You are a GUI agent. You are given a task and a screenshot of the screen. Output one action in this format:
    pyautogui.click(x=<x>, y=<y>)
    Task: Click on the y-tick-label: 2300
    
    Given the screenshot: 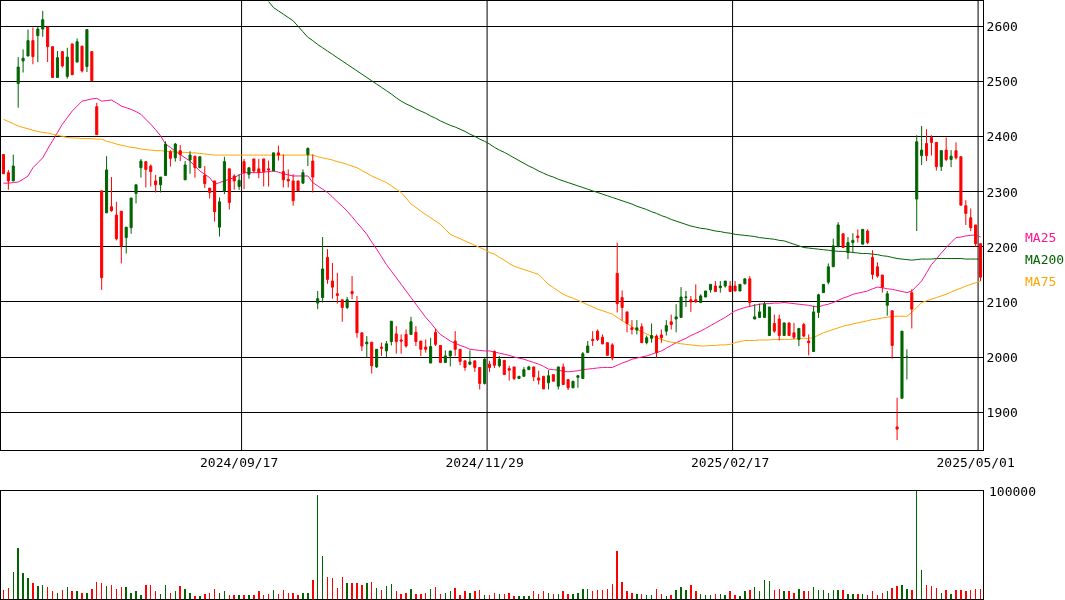 What is the action you would take?
    pyautogui.click(x=1002, y=192)
    